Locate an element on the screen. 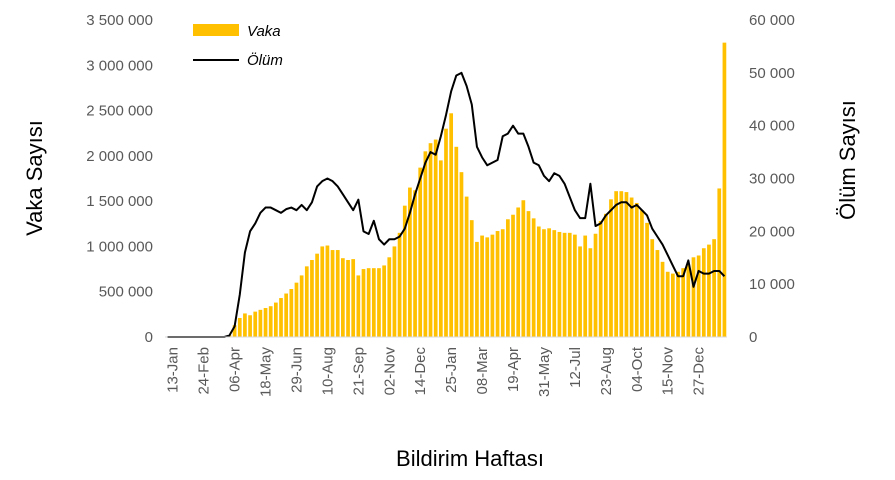 The width and height of the screenshot is (895, 480). legend-swatch-vaka is located at coordinates (216, 30).